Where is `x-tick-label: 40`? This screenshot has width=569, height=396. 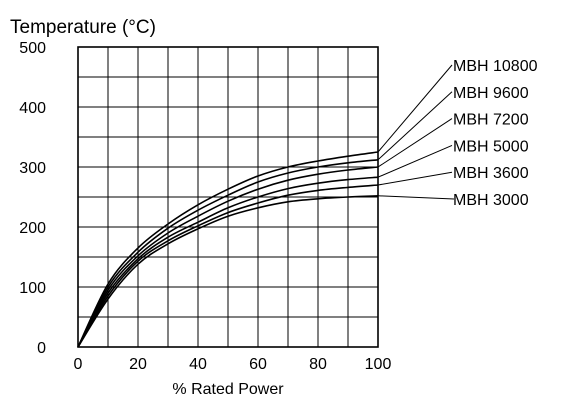 x-tick-label: 40 is located at coordinates (198, 364).